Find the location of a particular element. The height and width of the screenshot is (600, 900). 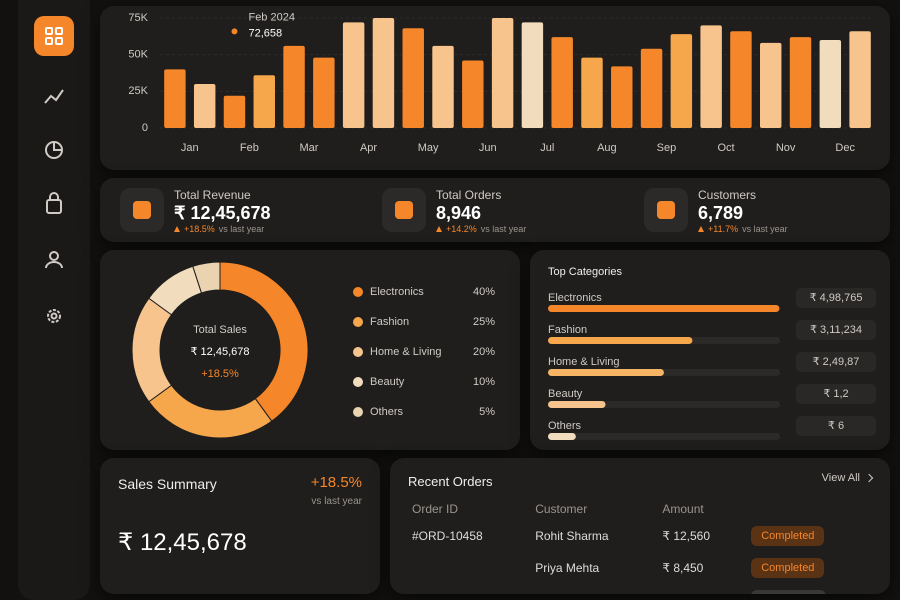

hbar-track is located at coordinates (664, 404).